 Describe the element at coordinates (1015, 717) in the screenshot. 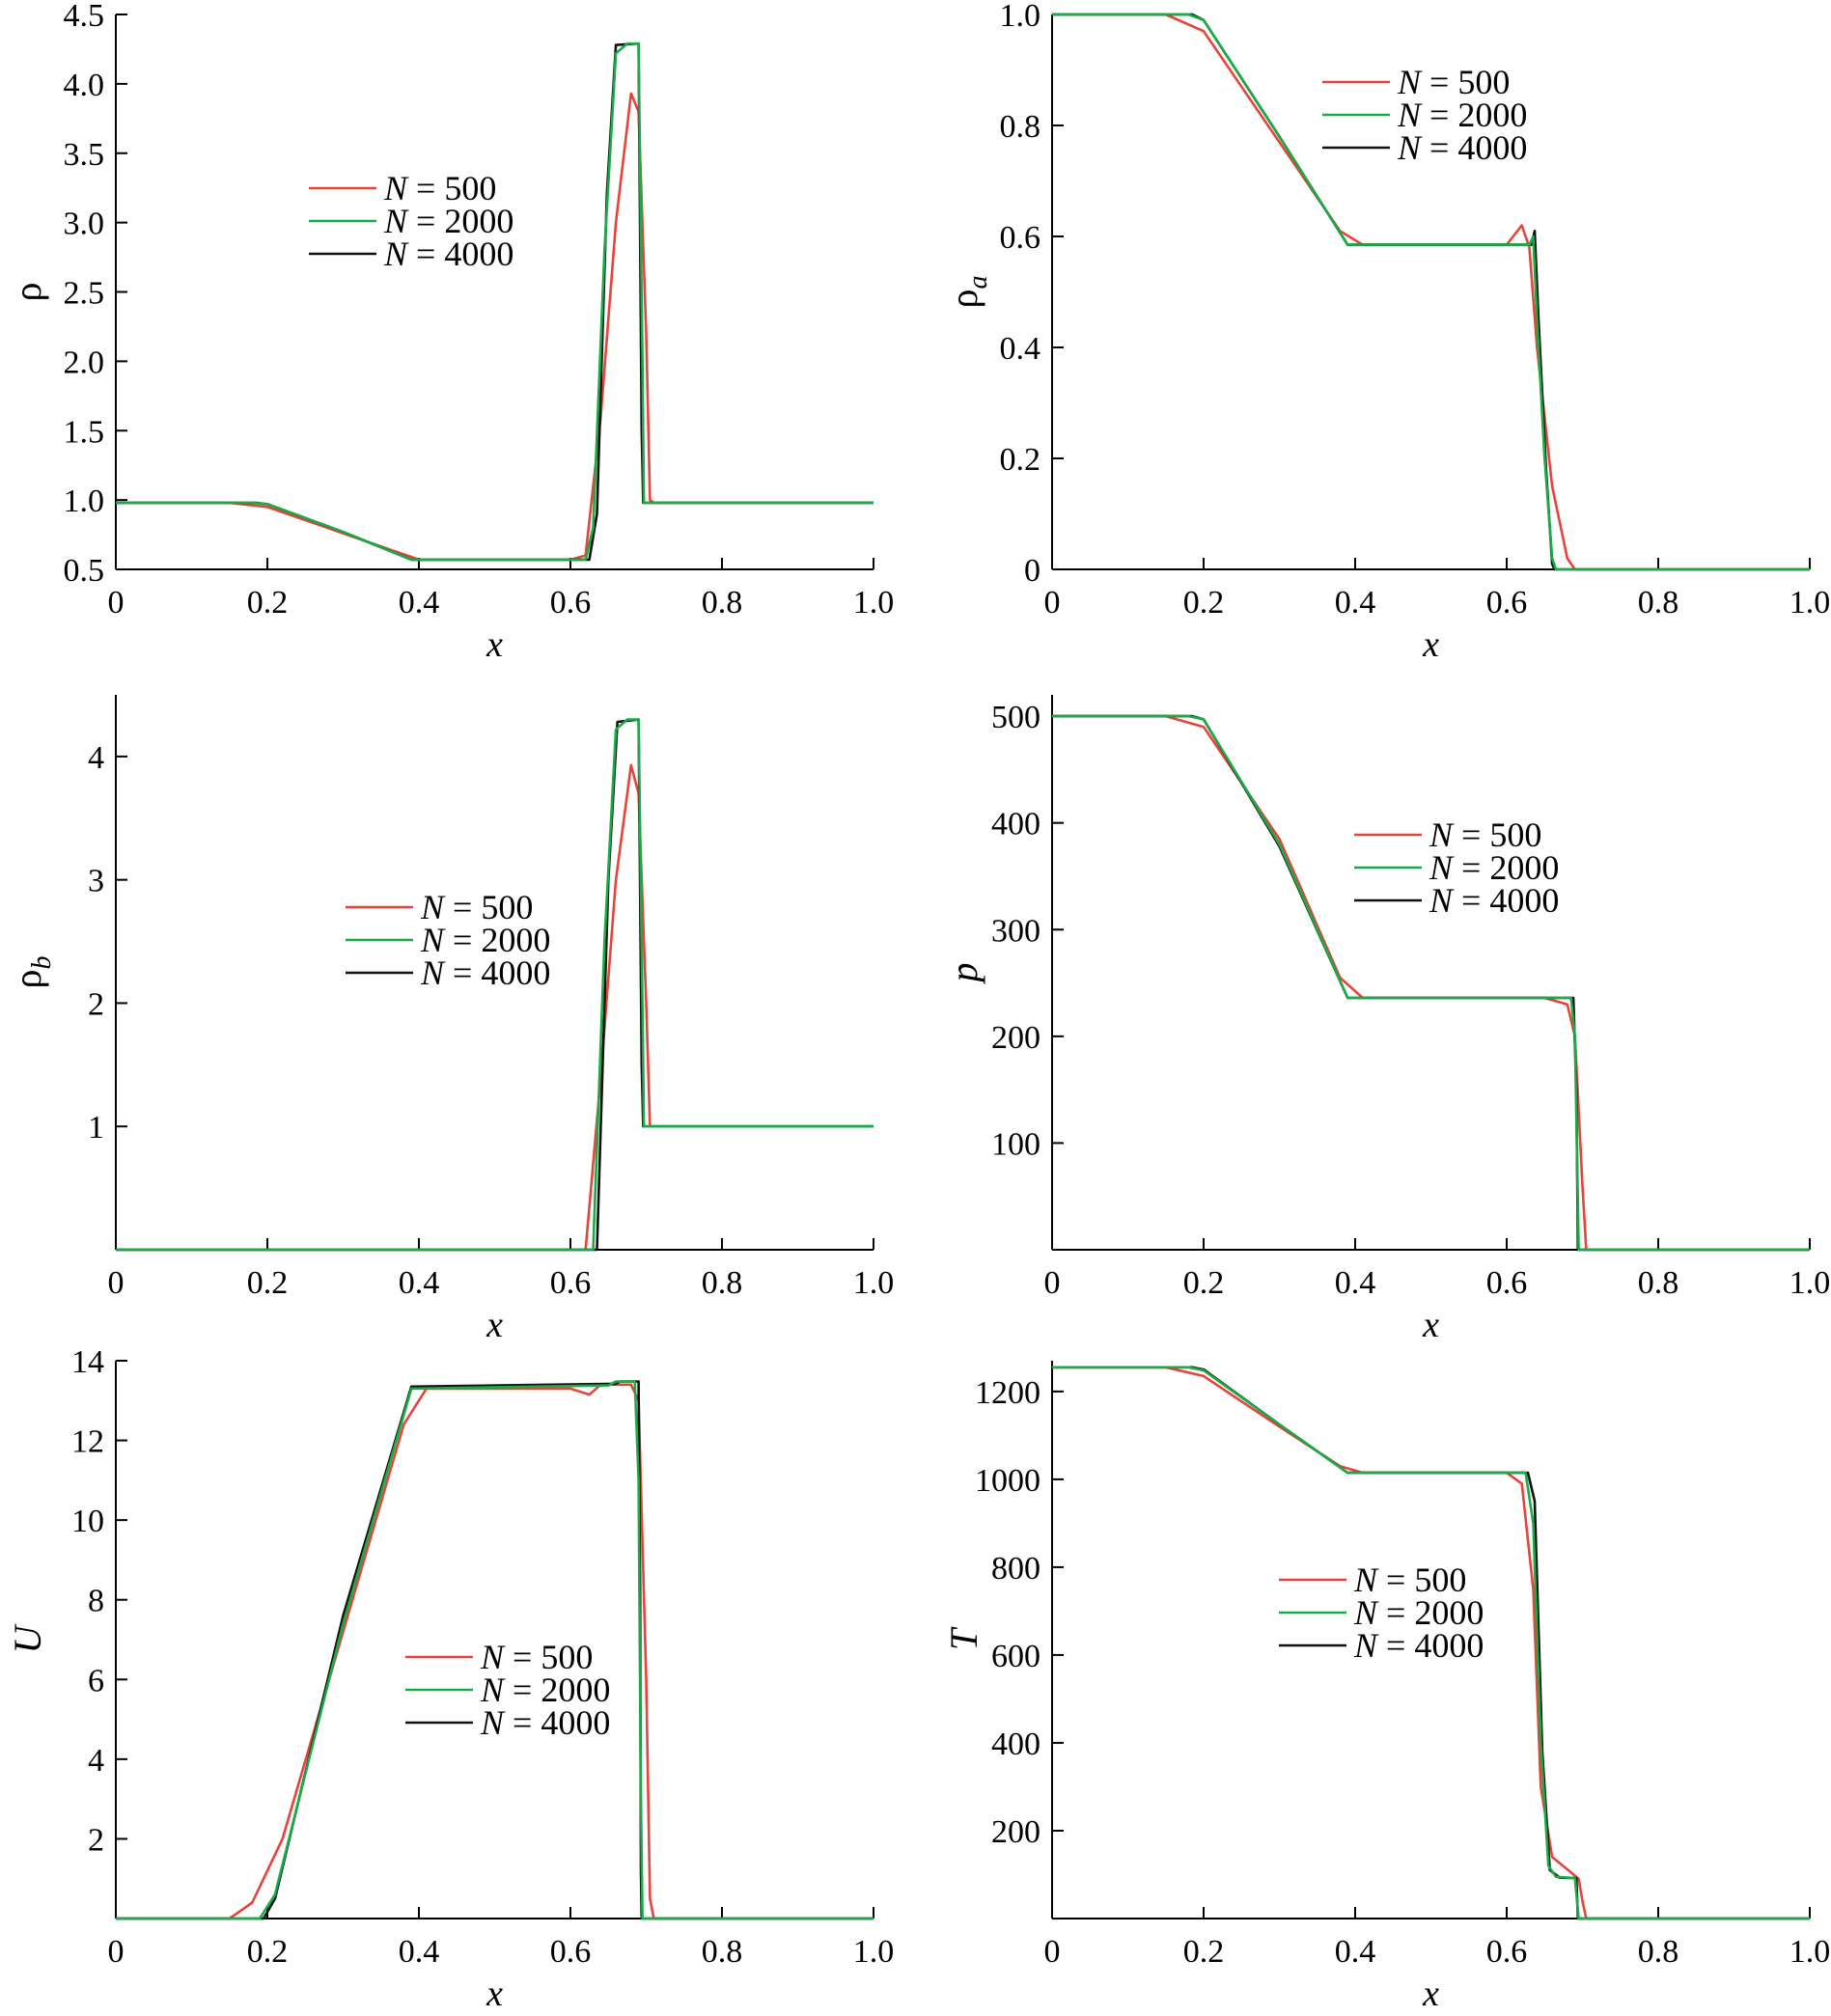

I see `y-tick-label: 500` at that location.